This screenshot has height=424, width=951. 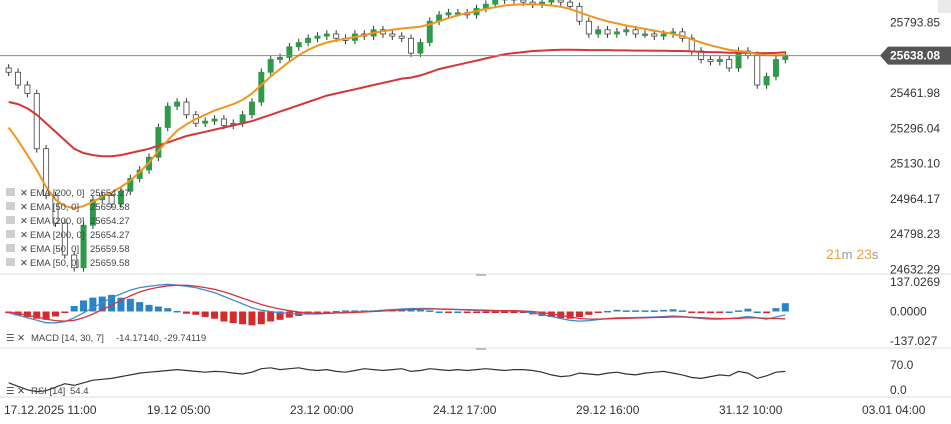 I want to click on time-tick-label: 29.12 16:00, so click(x=608, y=410).